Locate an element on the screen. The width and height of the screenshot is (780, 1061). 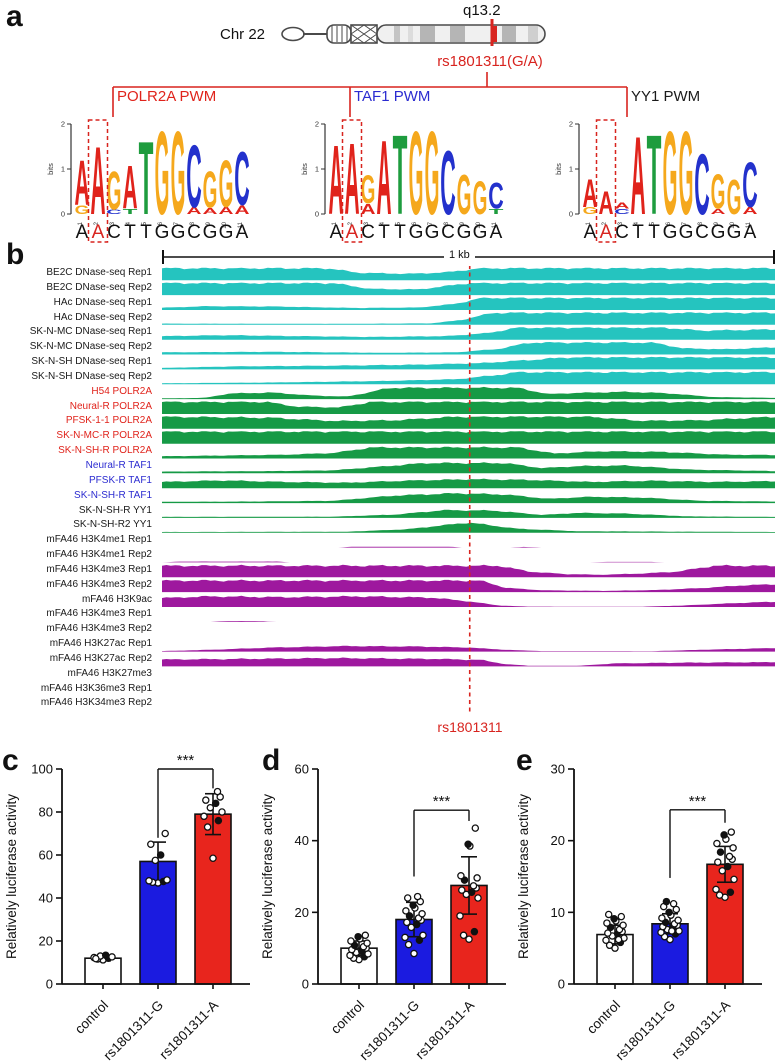
track-label: mFA46 H3K4me3 Rep2 is located at coordinates (99, 629).